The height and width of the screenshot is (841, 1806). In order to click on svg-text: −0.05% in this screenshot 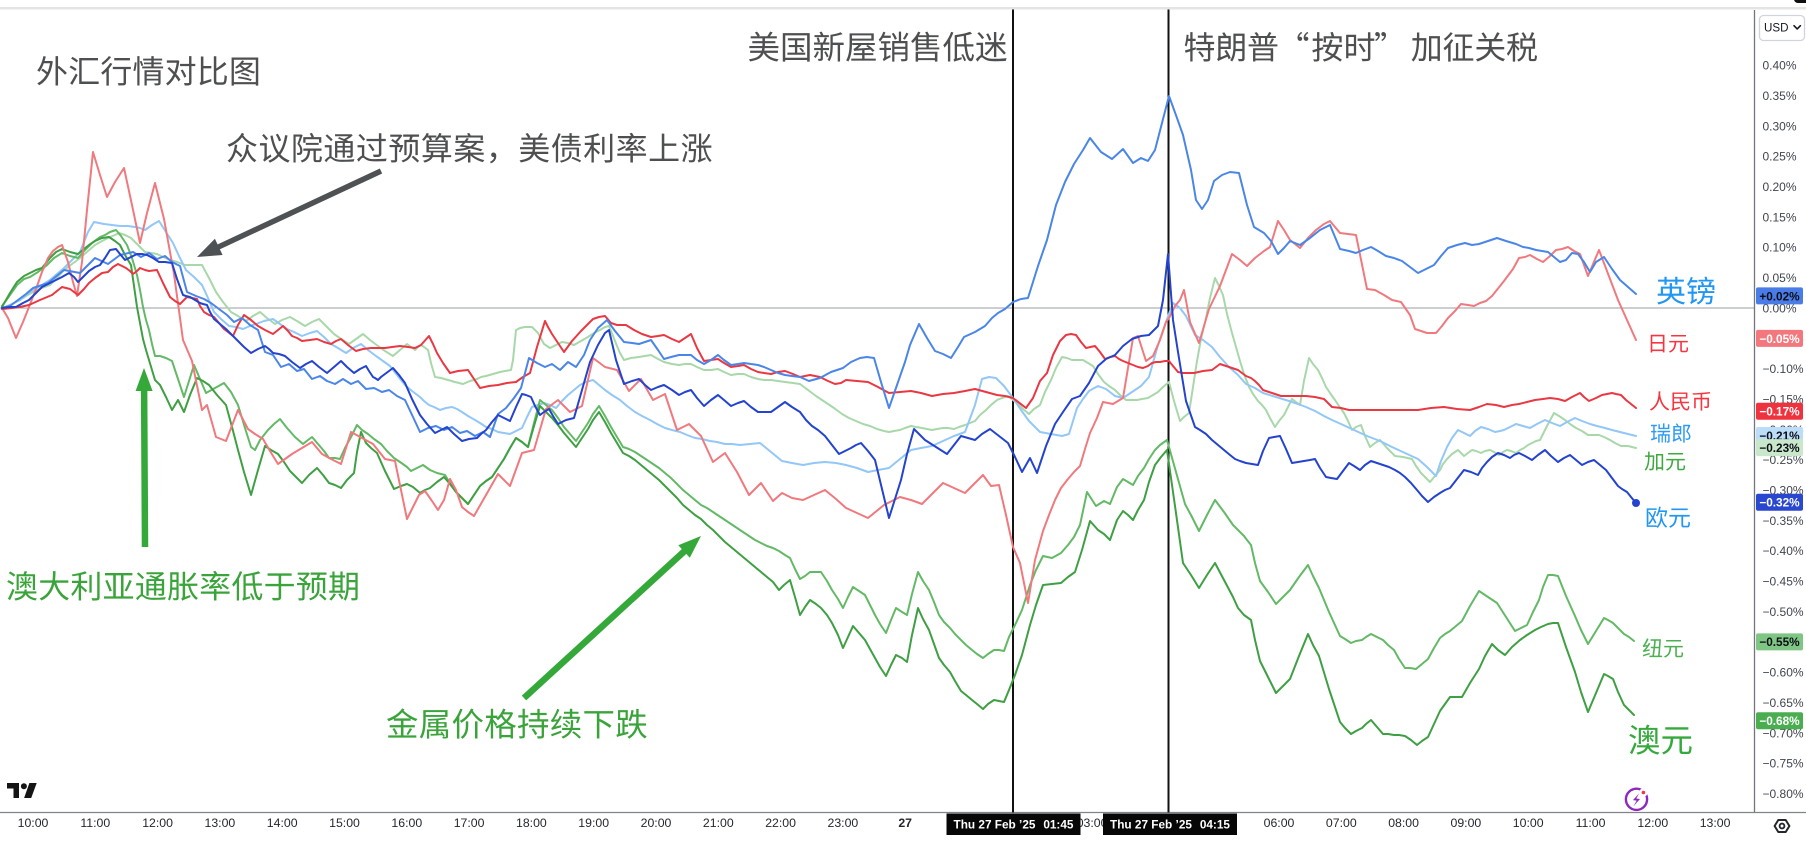, I will do `click(1779, 339)`.